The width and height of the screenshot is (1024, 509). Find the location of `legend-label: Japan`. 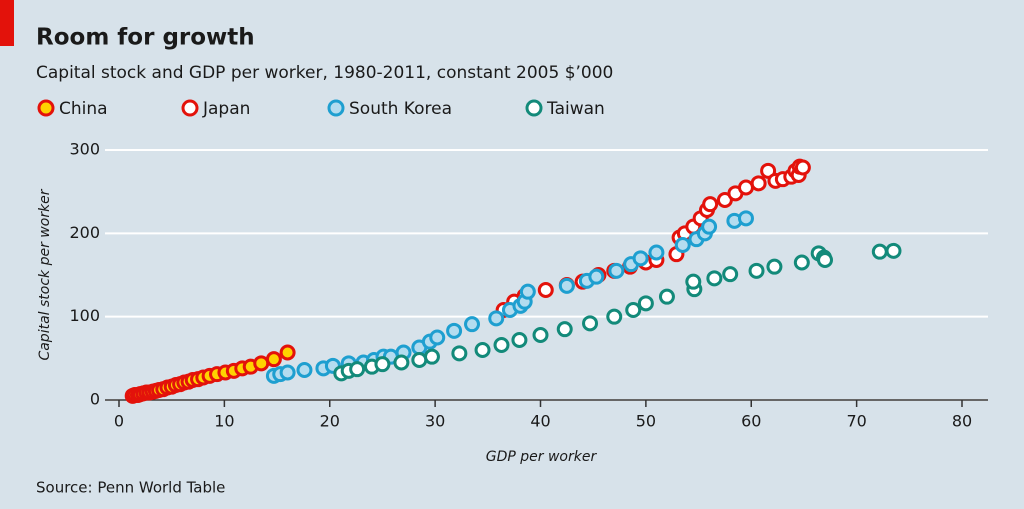

legend-label: Japan is located at coordinates (226, 109).